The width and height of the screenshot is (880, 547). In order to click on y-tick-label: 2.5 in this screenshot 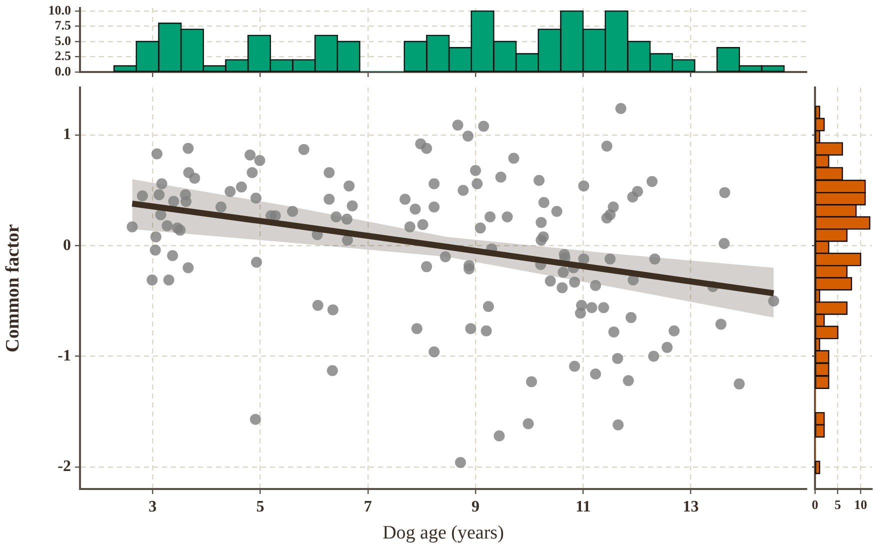, I will do `click(63, 56)`.